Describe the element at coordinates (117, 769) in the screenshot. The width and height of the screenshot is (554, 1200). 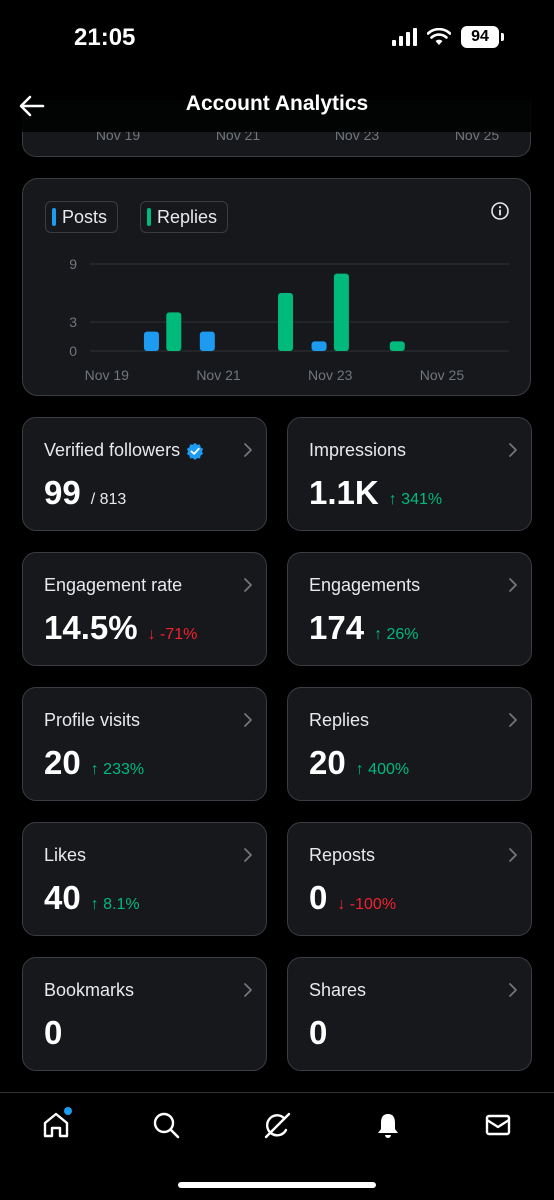
I see `stat-change: ↑ 233%` at that location.